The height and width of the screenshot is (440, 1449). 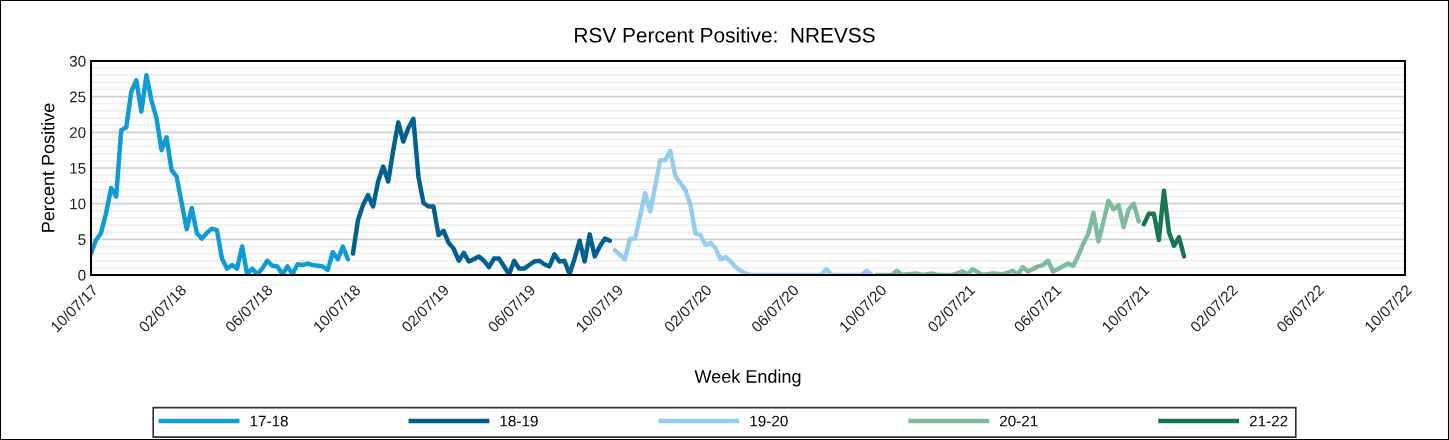 I want to click on y-axis-title: Percent Positive, so click(x=48, y=167).